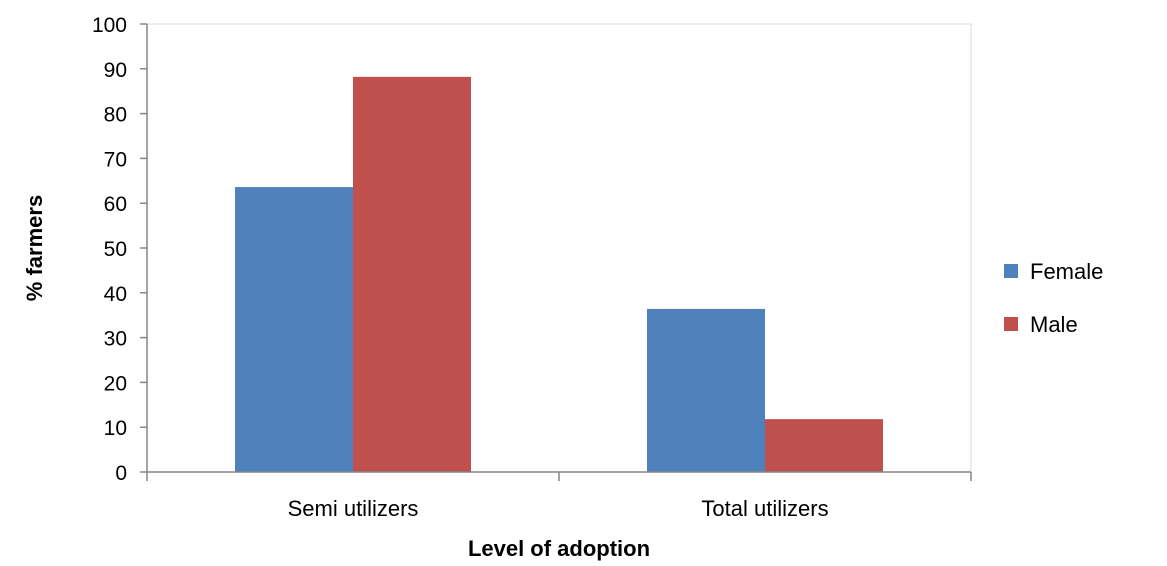  What do you see at coordinates (115, 70) in the screenshot?
I see `y-tick-label: 90` at bounding box center [115, 70].